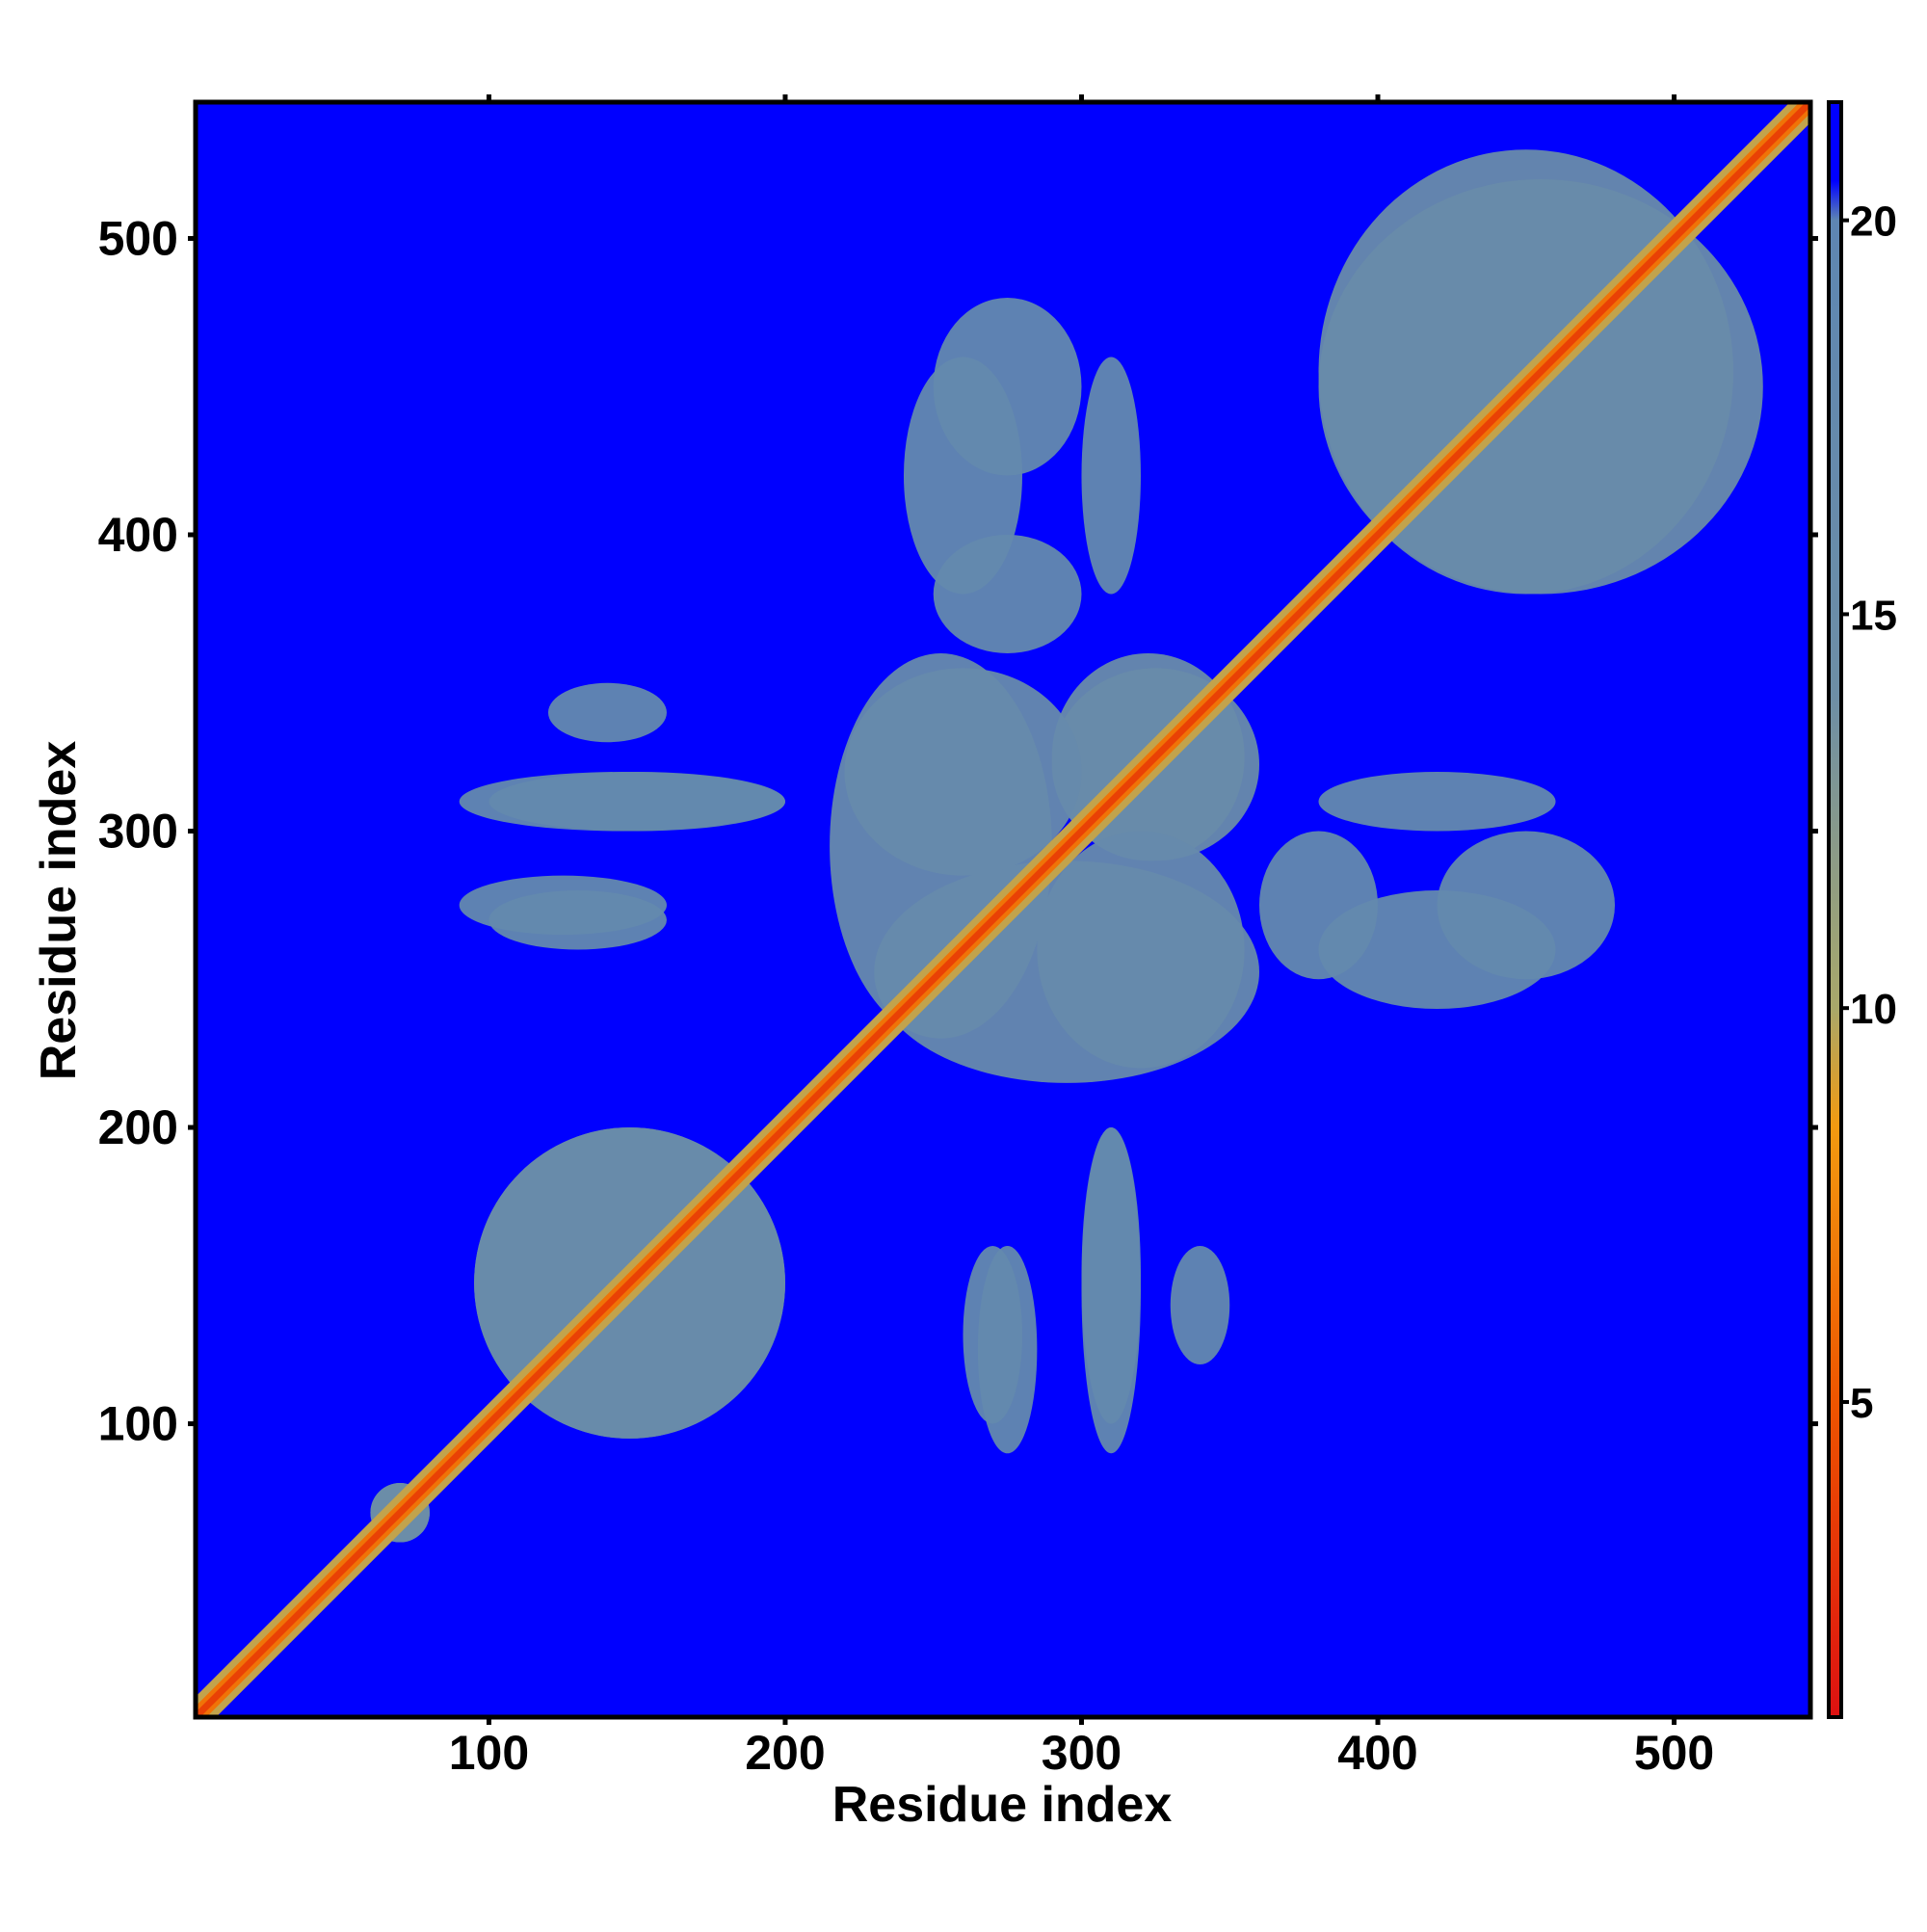 This screenshot has width=1927, height=1932. Describe the element at coordinates (1003, 1805) in the screenshot. I see `x-axis-title: Residue index` at that location.